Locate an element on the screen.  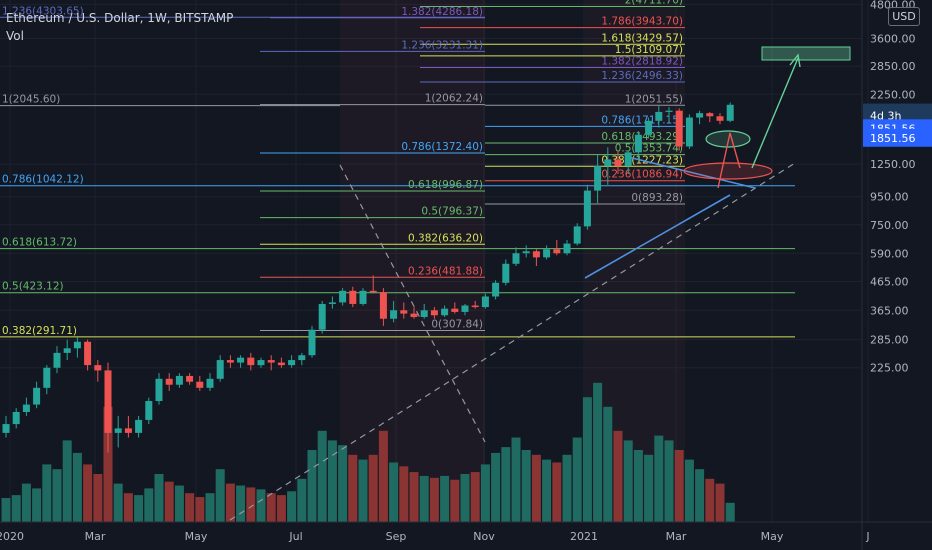
price-label-box is located at coordinates (897, 137).